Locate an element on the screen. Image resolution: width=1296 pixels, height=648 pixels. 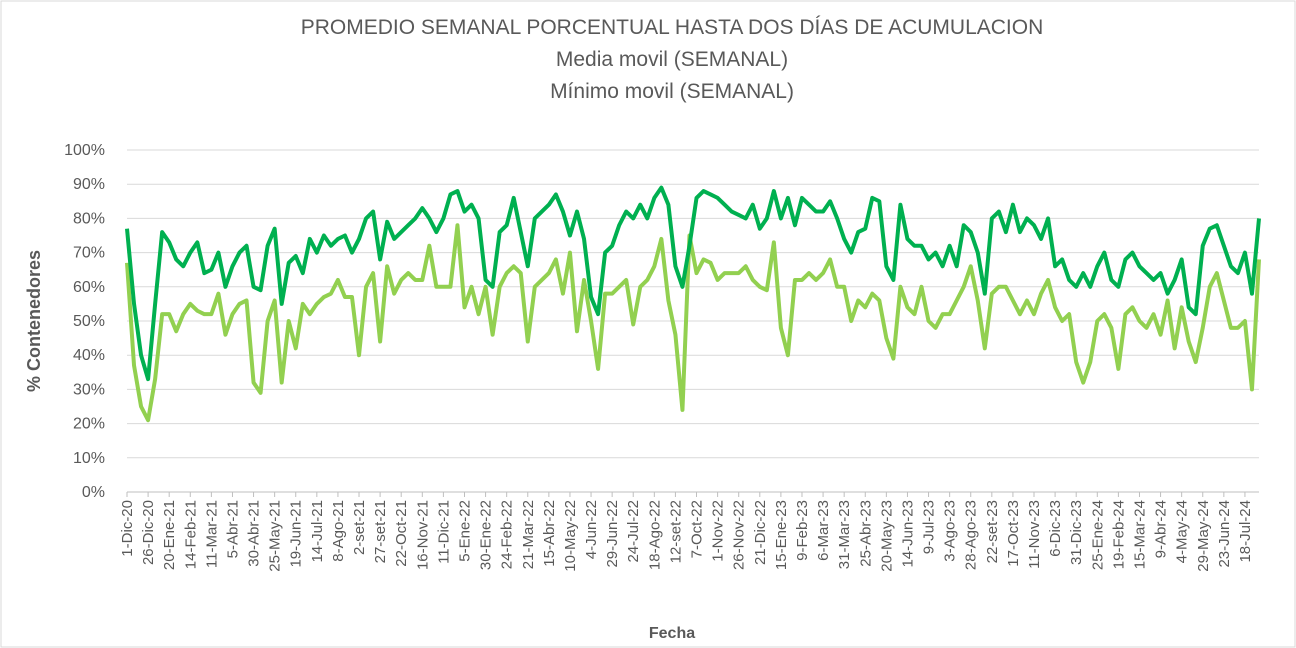
x-tick-label: 29-Jun-22 is located at coordinates (612, 534).